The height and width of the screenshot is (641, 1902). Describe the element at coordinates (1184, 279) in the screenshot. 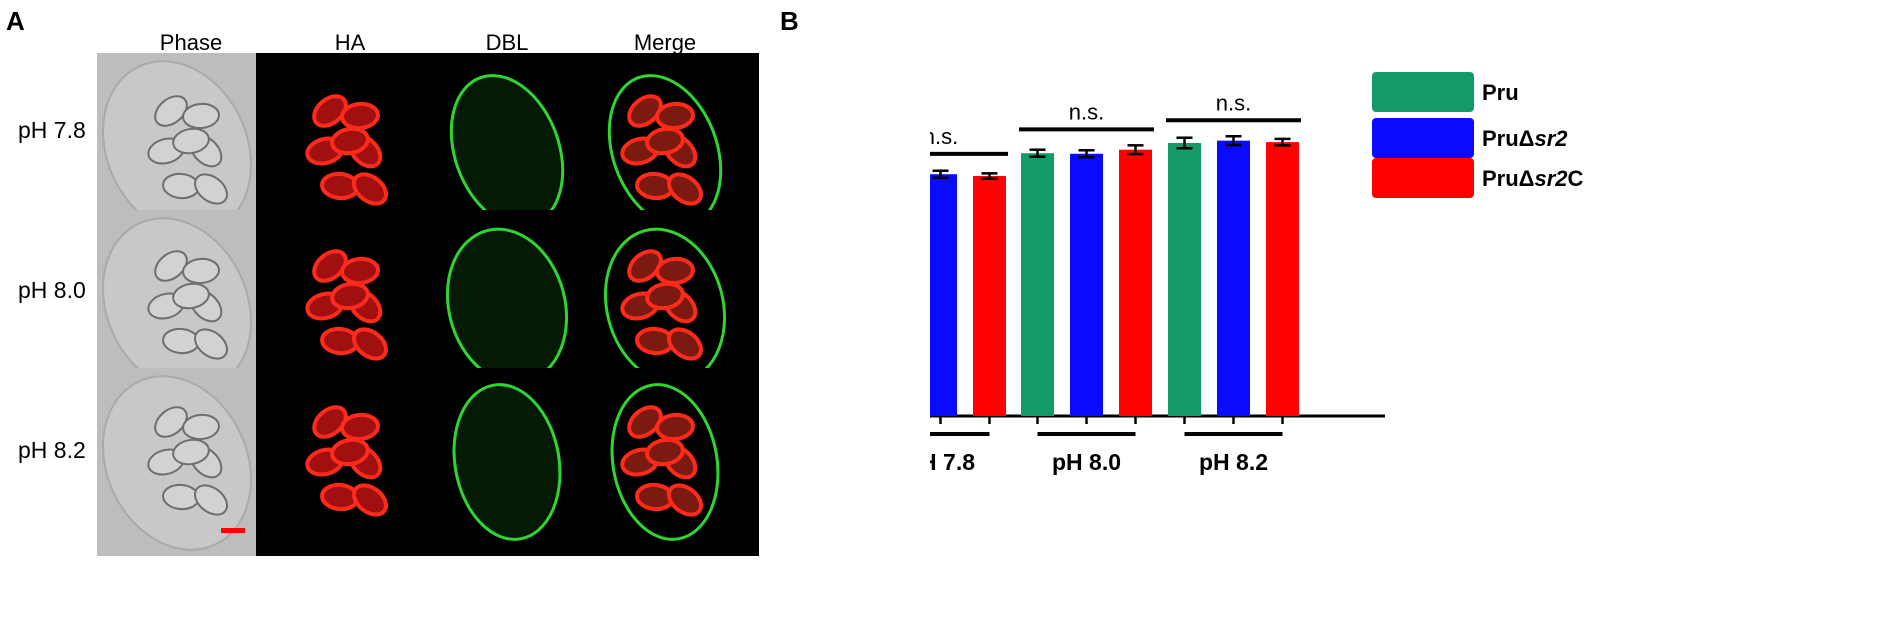

I see `bar-Pru-pH 8.2` at that location.